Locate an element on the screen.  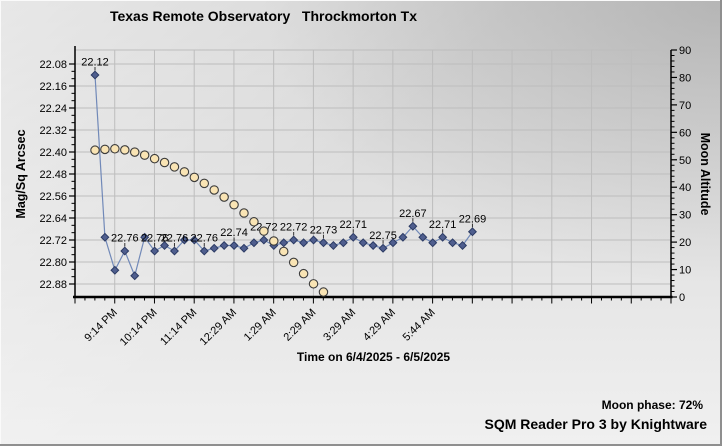
y-axis-right: 0 10 20 30 40 50 60 70 80 90 is located at coordinates (681, 174).